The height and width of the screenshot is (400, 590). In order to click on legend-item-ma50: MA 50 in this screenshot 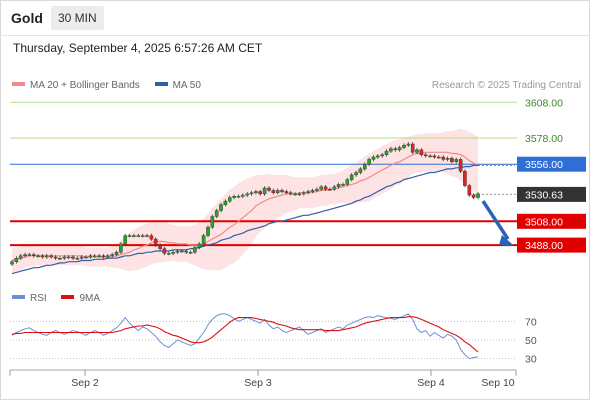, I will do `click(177, 85)`.